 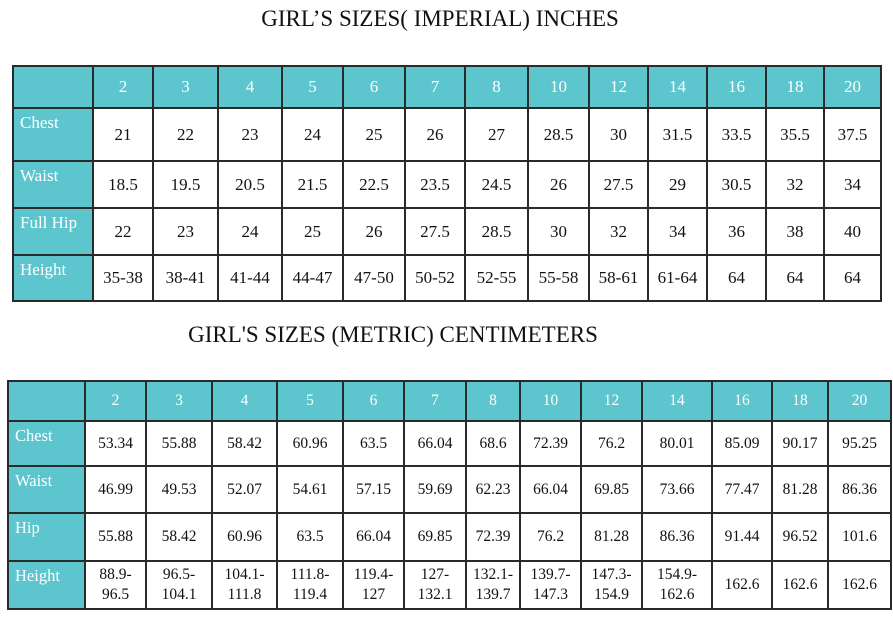 I want to click on value-cell: 54.61, so click(x=310, y=489).